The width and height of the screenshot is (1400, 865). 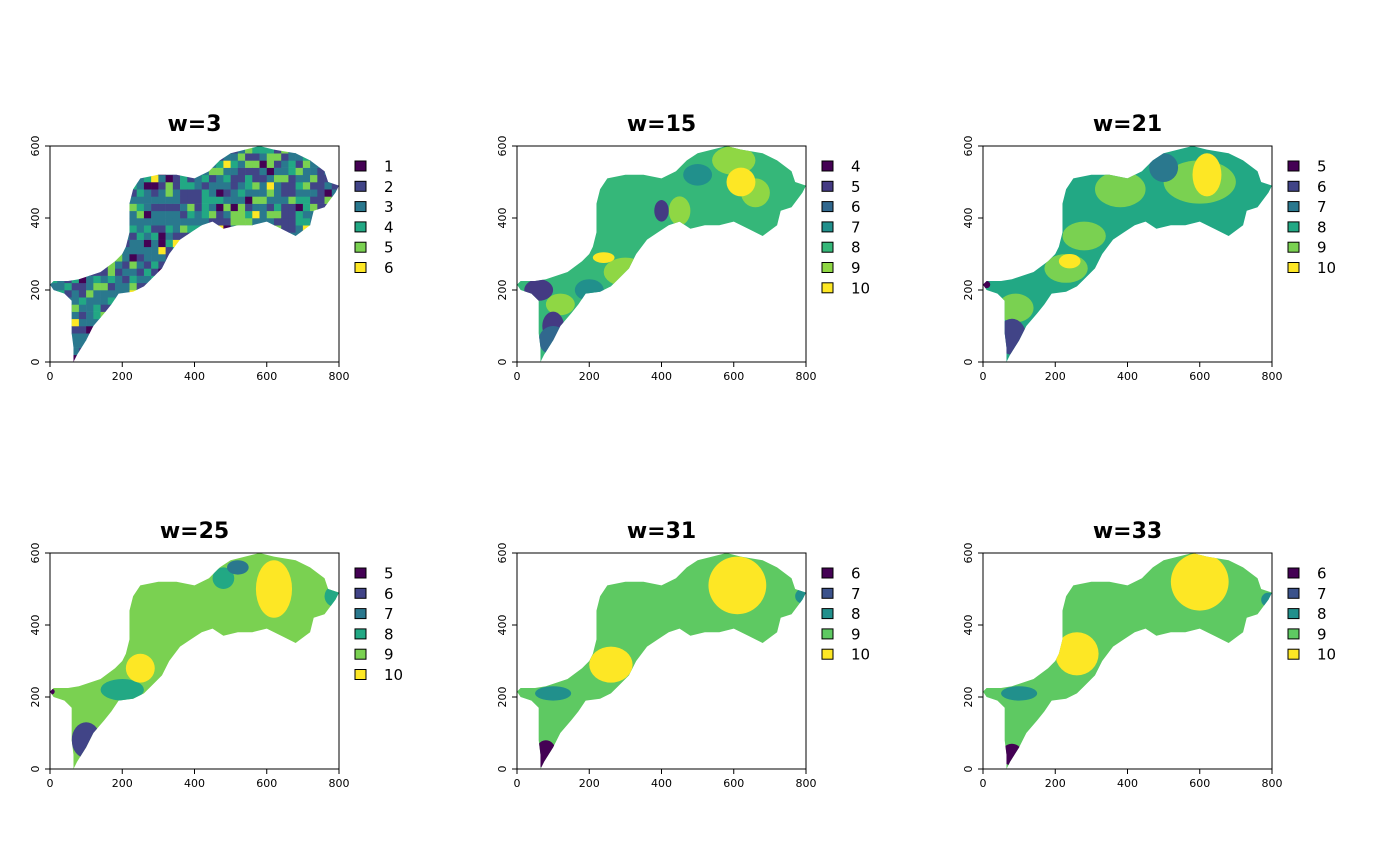 What do you see at coordinates (1326, 655) in the screenshot?
I see `legend-label: 10` at bounding box center [1326, 655].